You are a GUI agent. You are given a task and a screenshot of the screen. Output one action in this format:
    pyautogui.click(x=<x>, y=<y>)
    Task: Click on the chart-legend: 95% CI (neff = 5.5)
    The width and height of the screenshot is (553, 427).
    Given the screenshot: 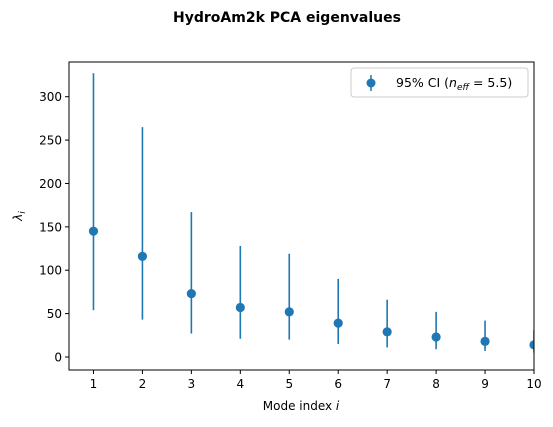 What is the action you would take?
    pyautogui.click(x=439, y=82)
    